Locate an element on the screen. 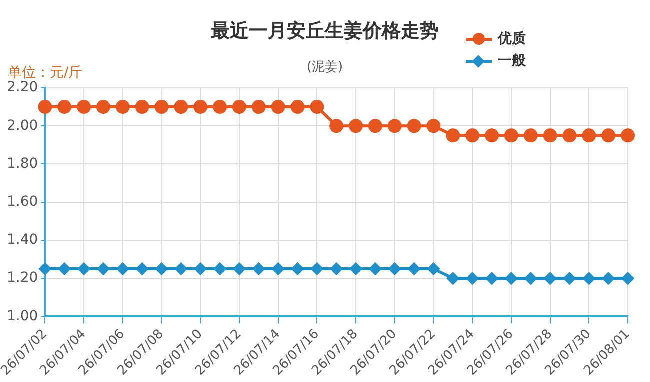  chart-title: 最近一月安丘生姜价格走势 is located at coordinates (325, 31).